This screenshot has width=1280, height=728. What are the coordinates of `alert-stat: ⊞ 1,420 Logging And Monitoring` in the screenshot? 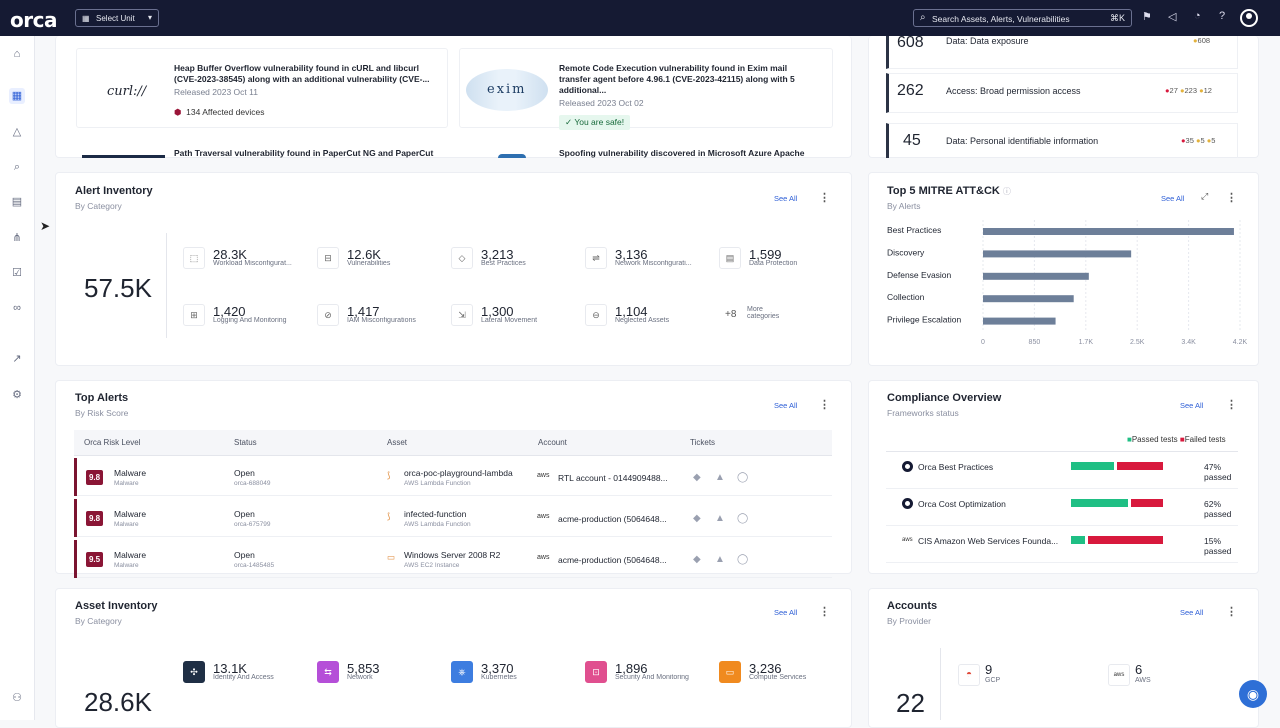 It's located at (248, 316).